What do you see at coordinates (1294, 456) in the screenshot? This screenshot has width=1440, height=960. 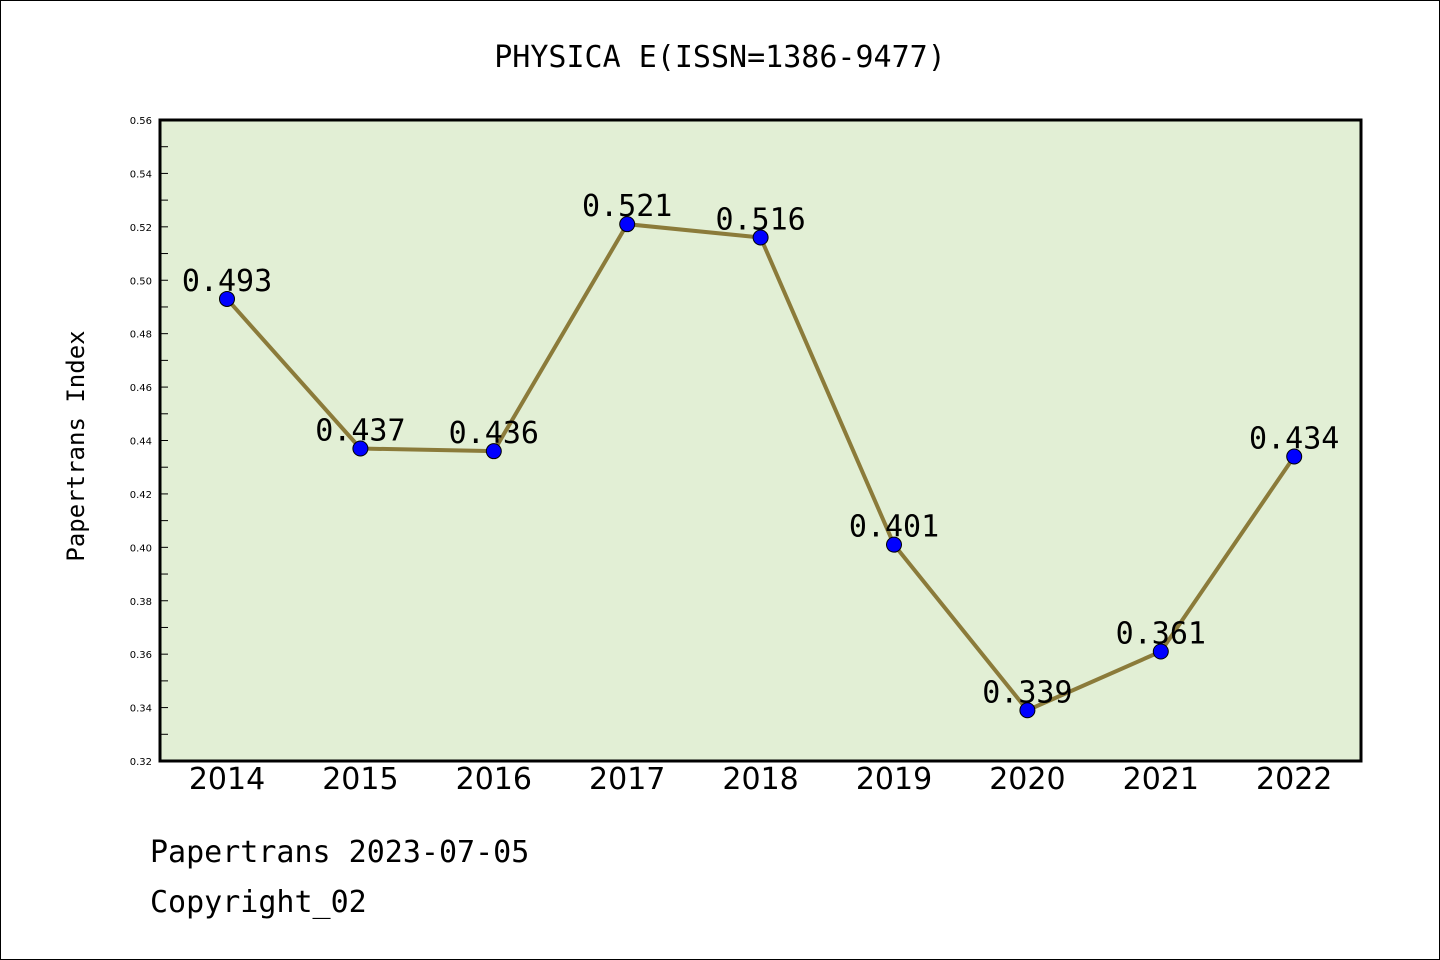 I see `data-point-2022` at bounding box center [1294, 456].